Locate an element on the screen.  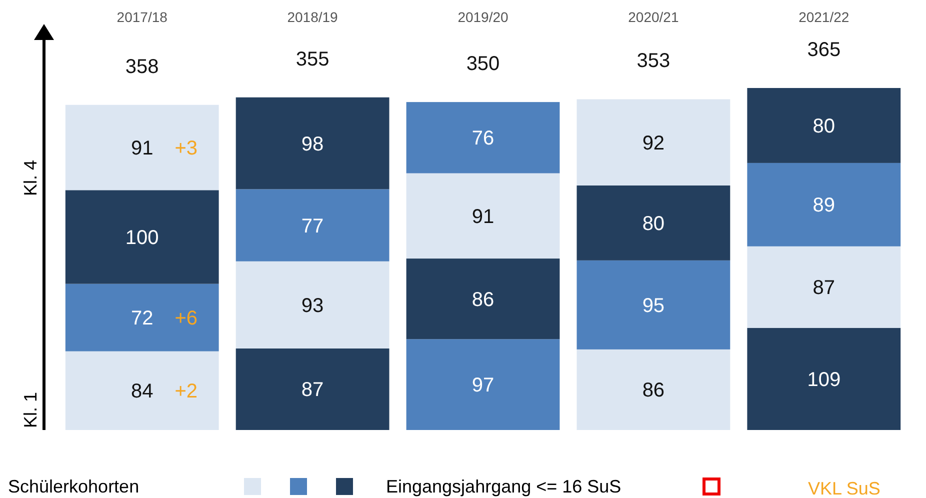
data-label: 84 is located at coordinates (142, 391).